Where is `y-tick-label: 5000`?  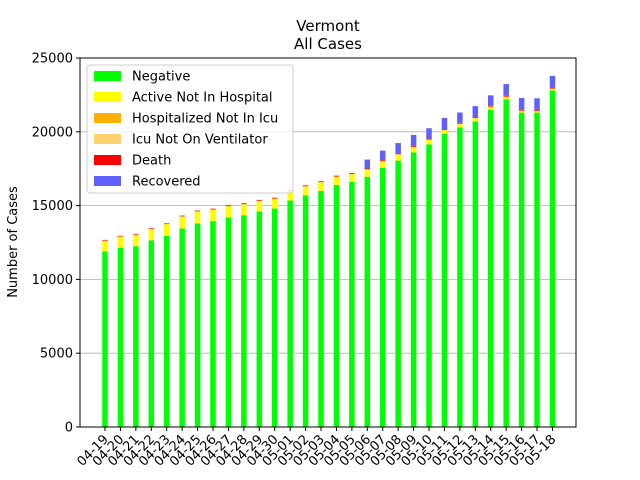 y-tick-label: 5000 is located at coordinates (56, 354).